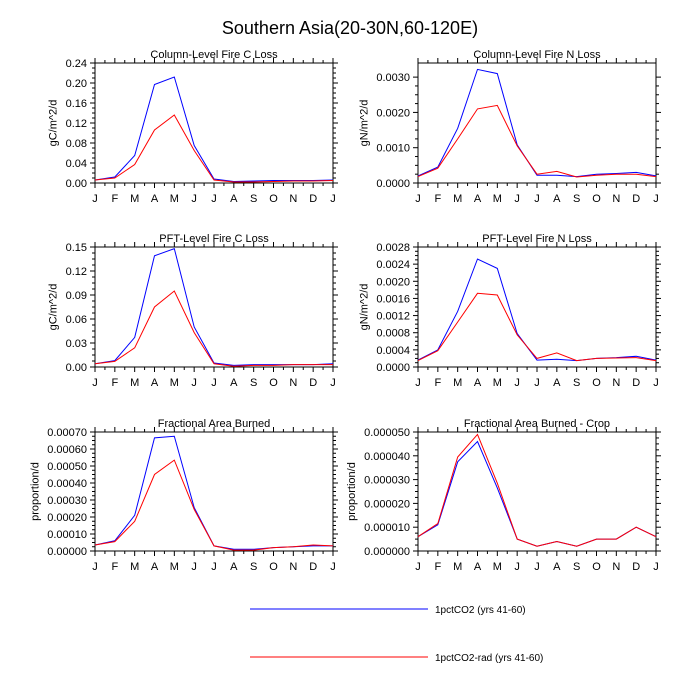 The width and height of the screenshot is (700, 700). Describe the element at coordinates (67, 552) in the screenshot. I see `y-tick-label: 0.00000` at that location.